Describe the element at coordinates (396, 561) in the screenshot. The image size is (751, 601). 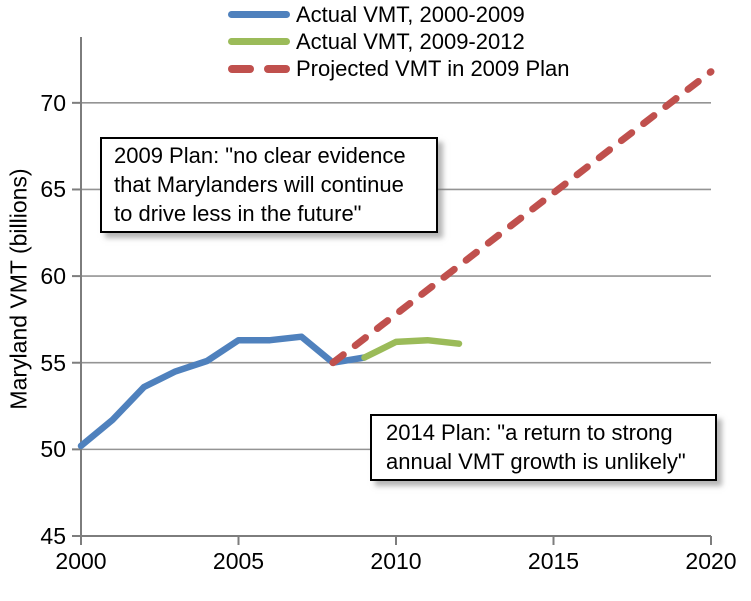
I see `x-tick-label-2010: 2010` at that location.